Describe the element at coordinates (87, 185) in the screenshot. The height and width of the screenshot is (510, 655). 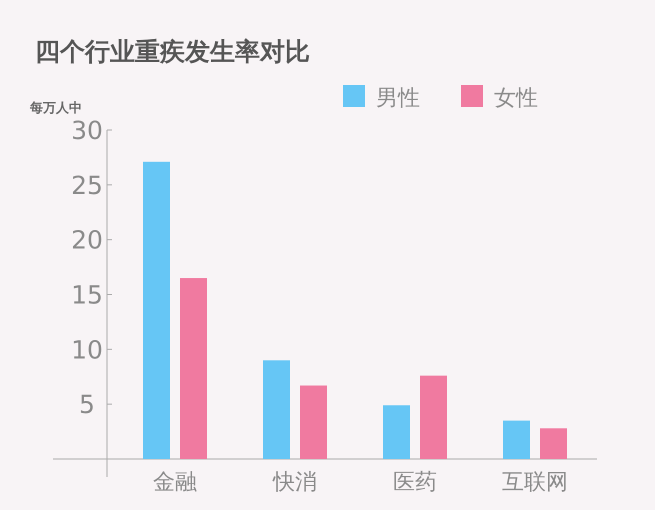
I see `y-tick-label: 25` at that location.